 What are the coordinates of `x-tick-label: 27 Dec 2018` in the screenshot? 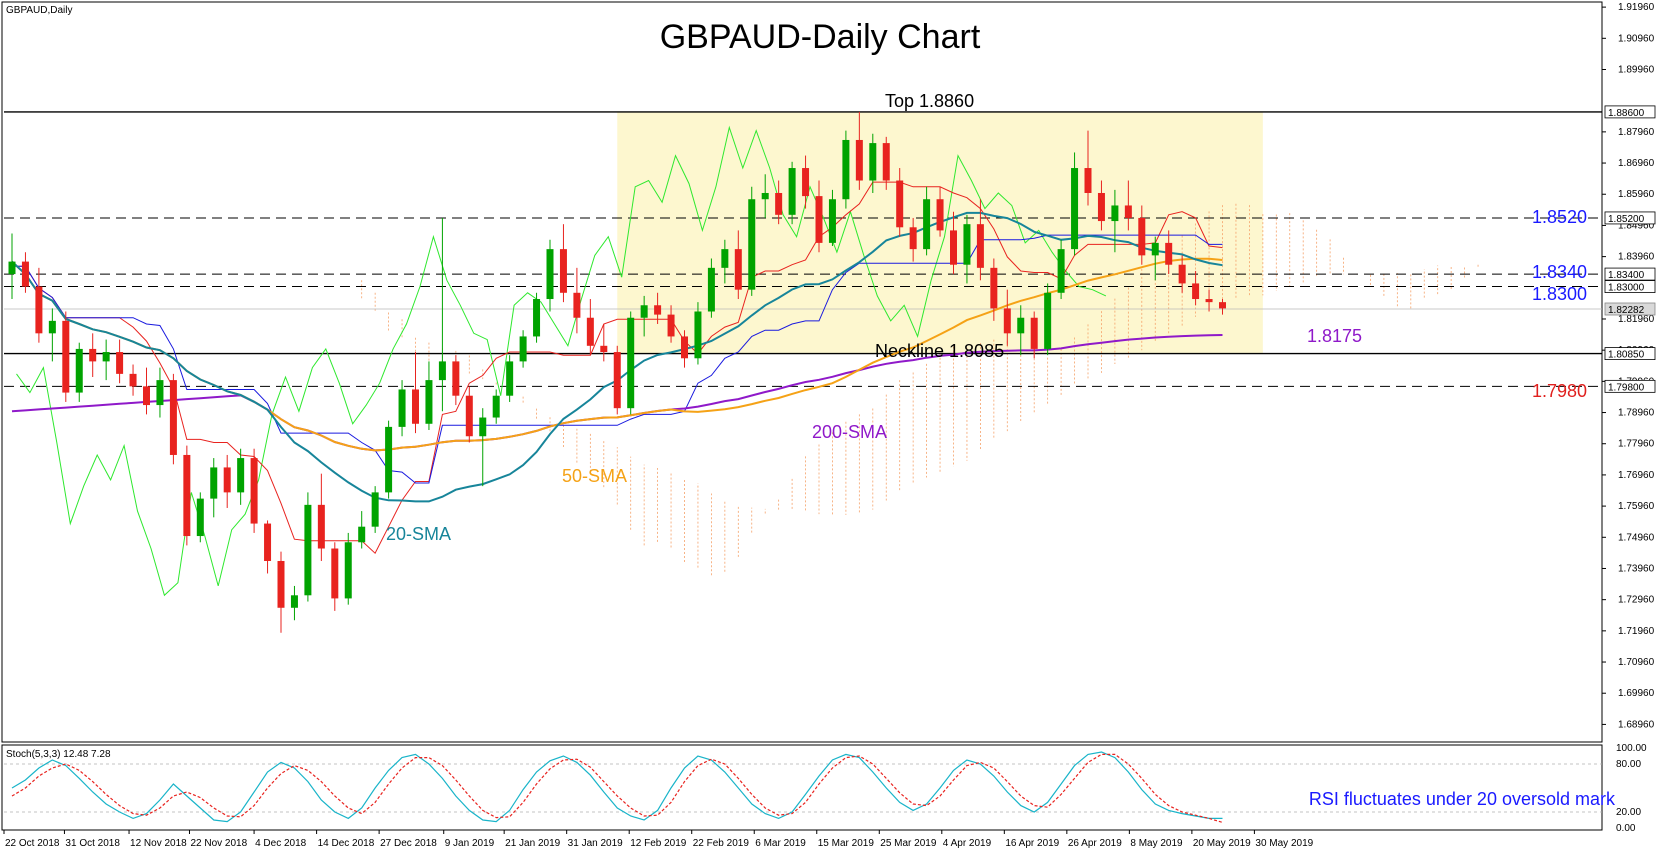 It's located at (408, 843).